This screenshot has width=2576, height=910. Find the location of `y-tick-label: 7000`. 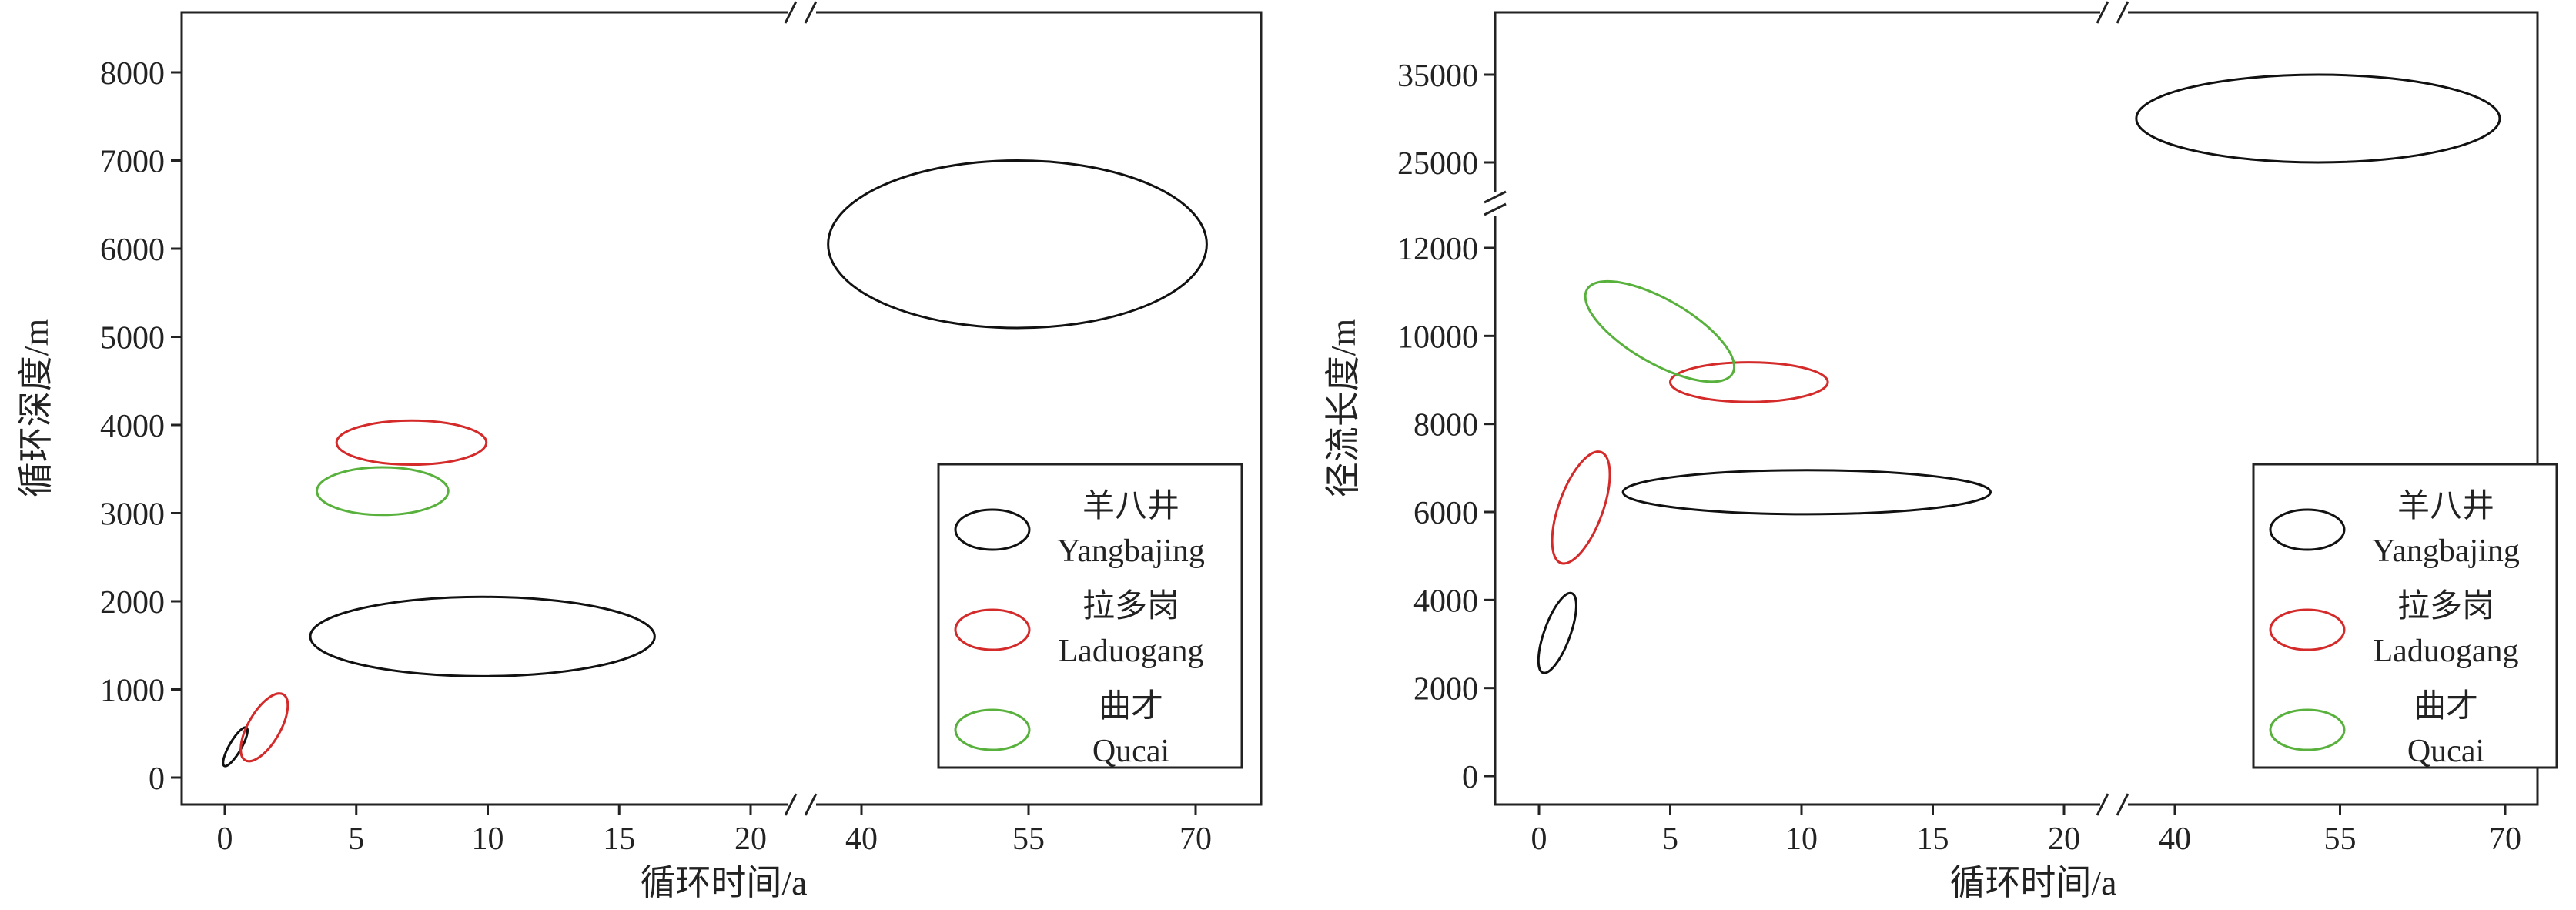

y-tick-label: 7000 is located at coordinates (133, 162).